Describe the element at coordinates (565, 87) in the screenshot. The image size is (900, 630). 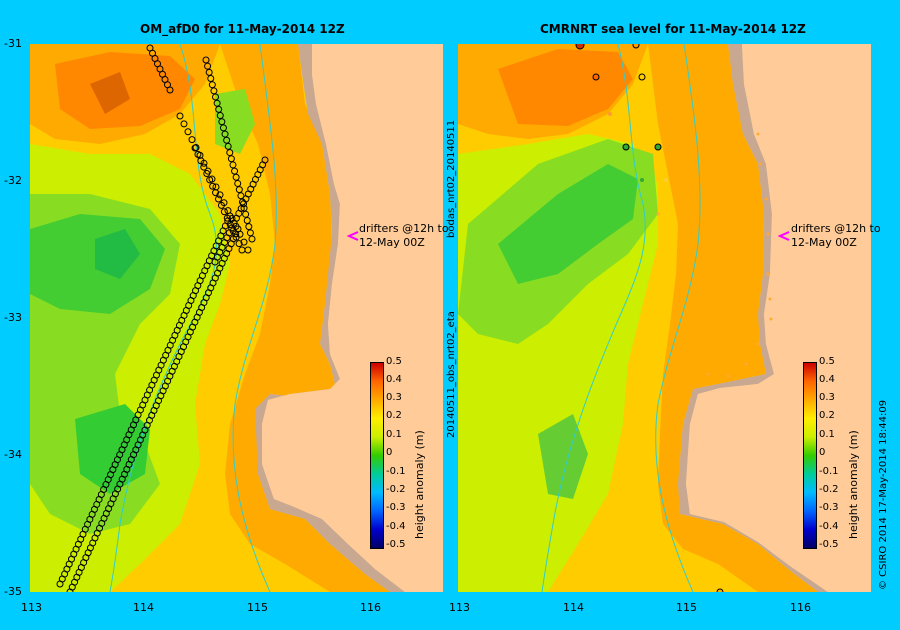
I see `red-orange-eddy` at that location.